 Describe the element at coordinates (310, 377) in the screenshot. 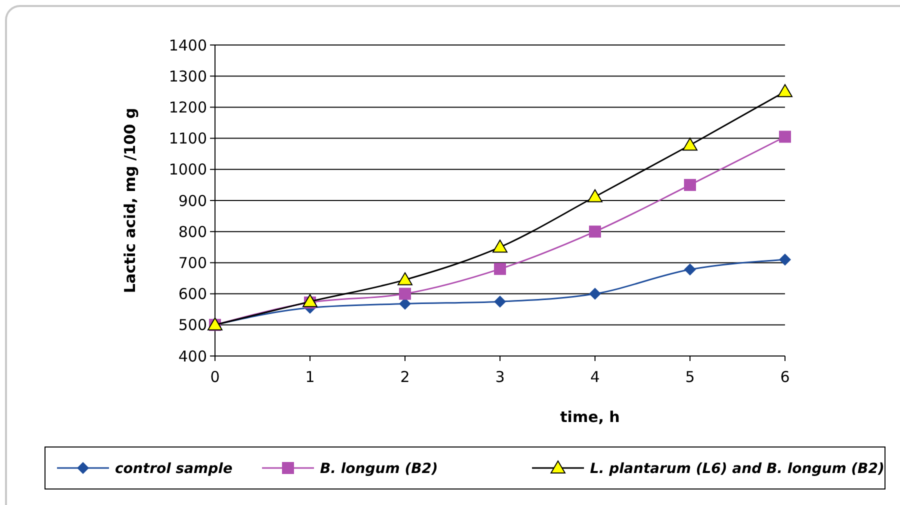

I see `x-tick-label: 1` at that location.